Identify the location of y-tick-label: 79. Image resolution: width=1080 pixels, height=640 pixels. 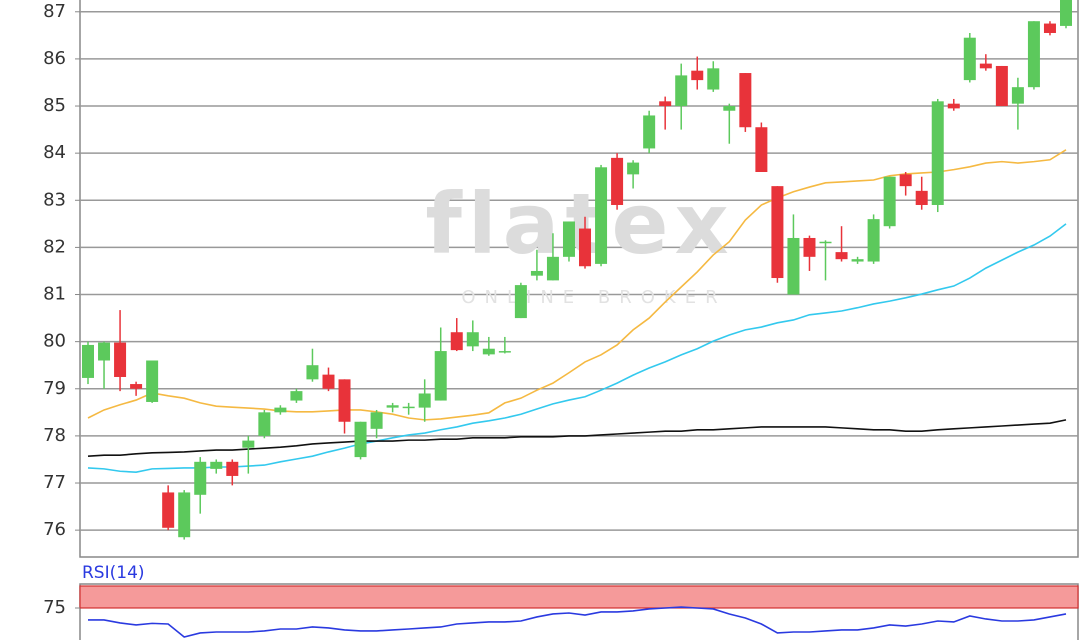
(54, 388).